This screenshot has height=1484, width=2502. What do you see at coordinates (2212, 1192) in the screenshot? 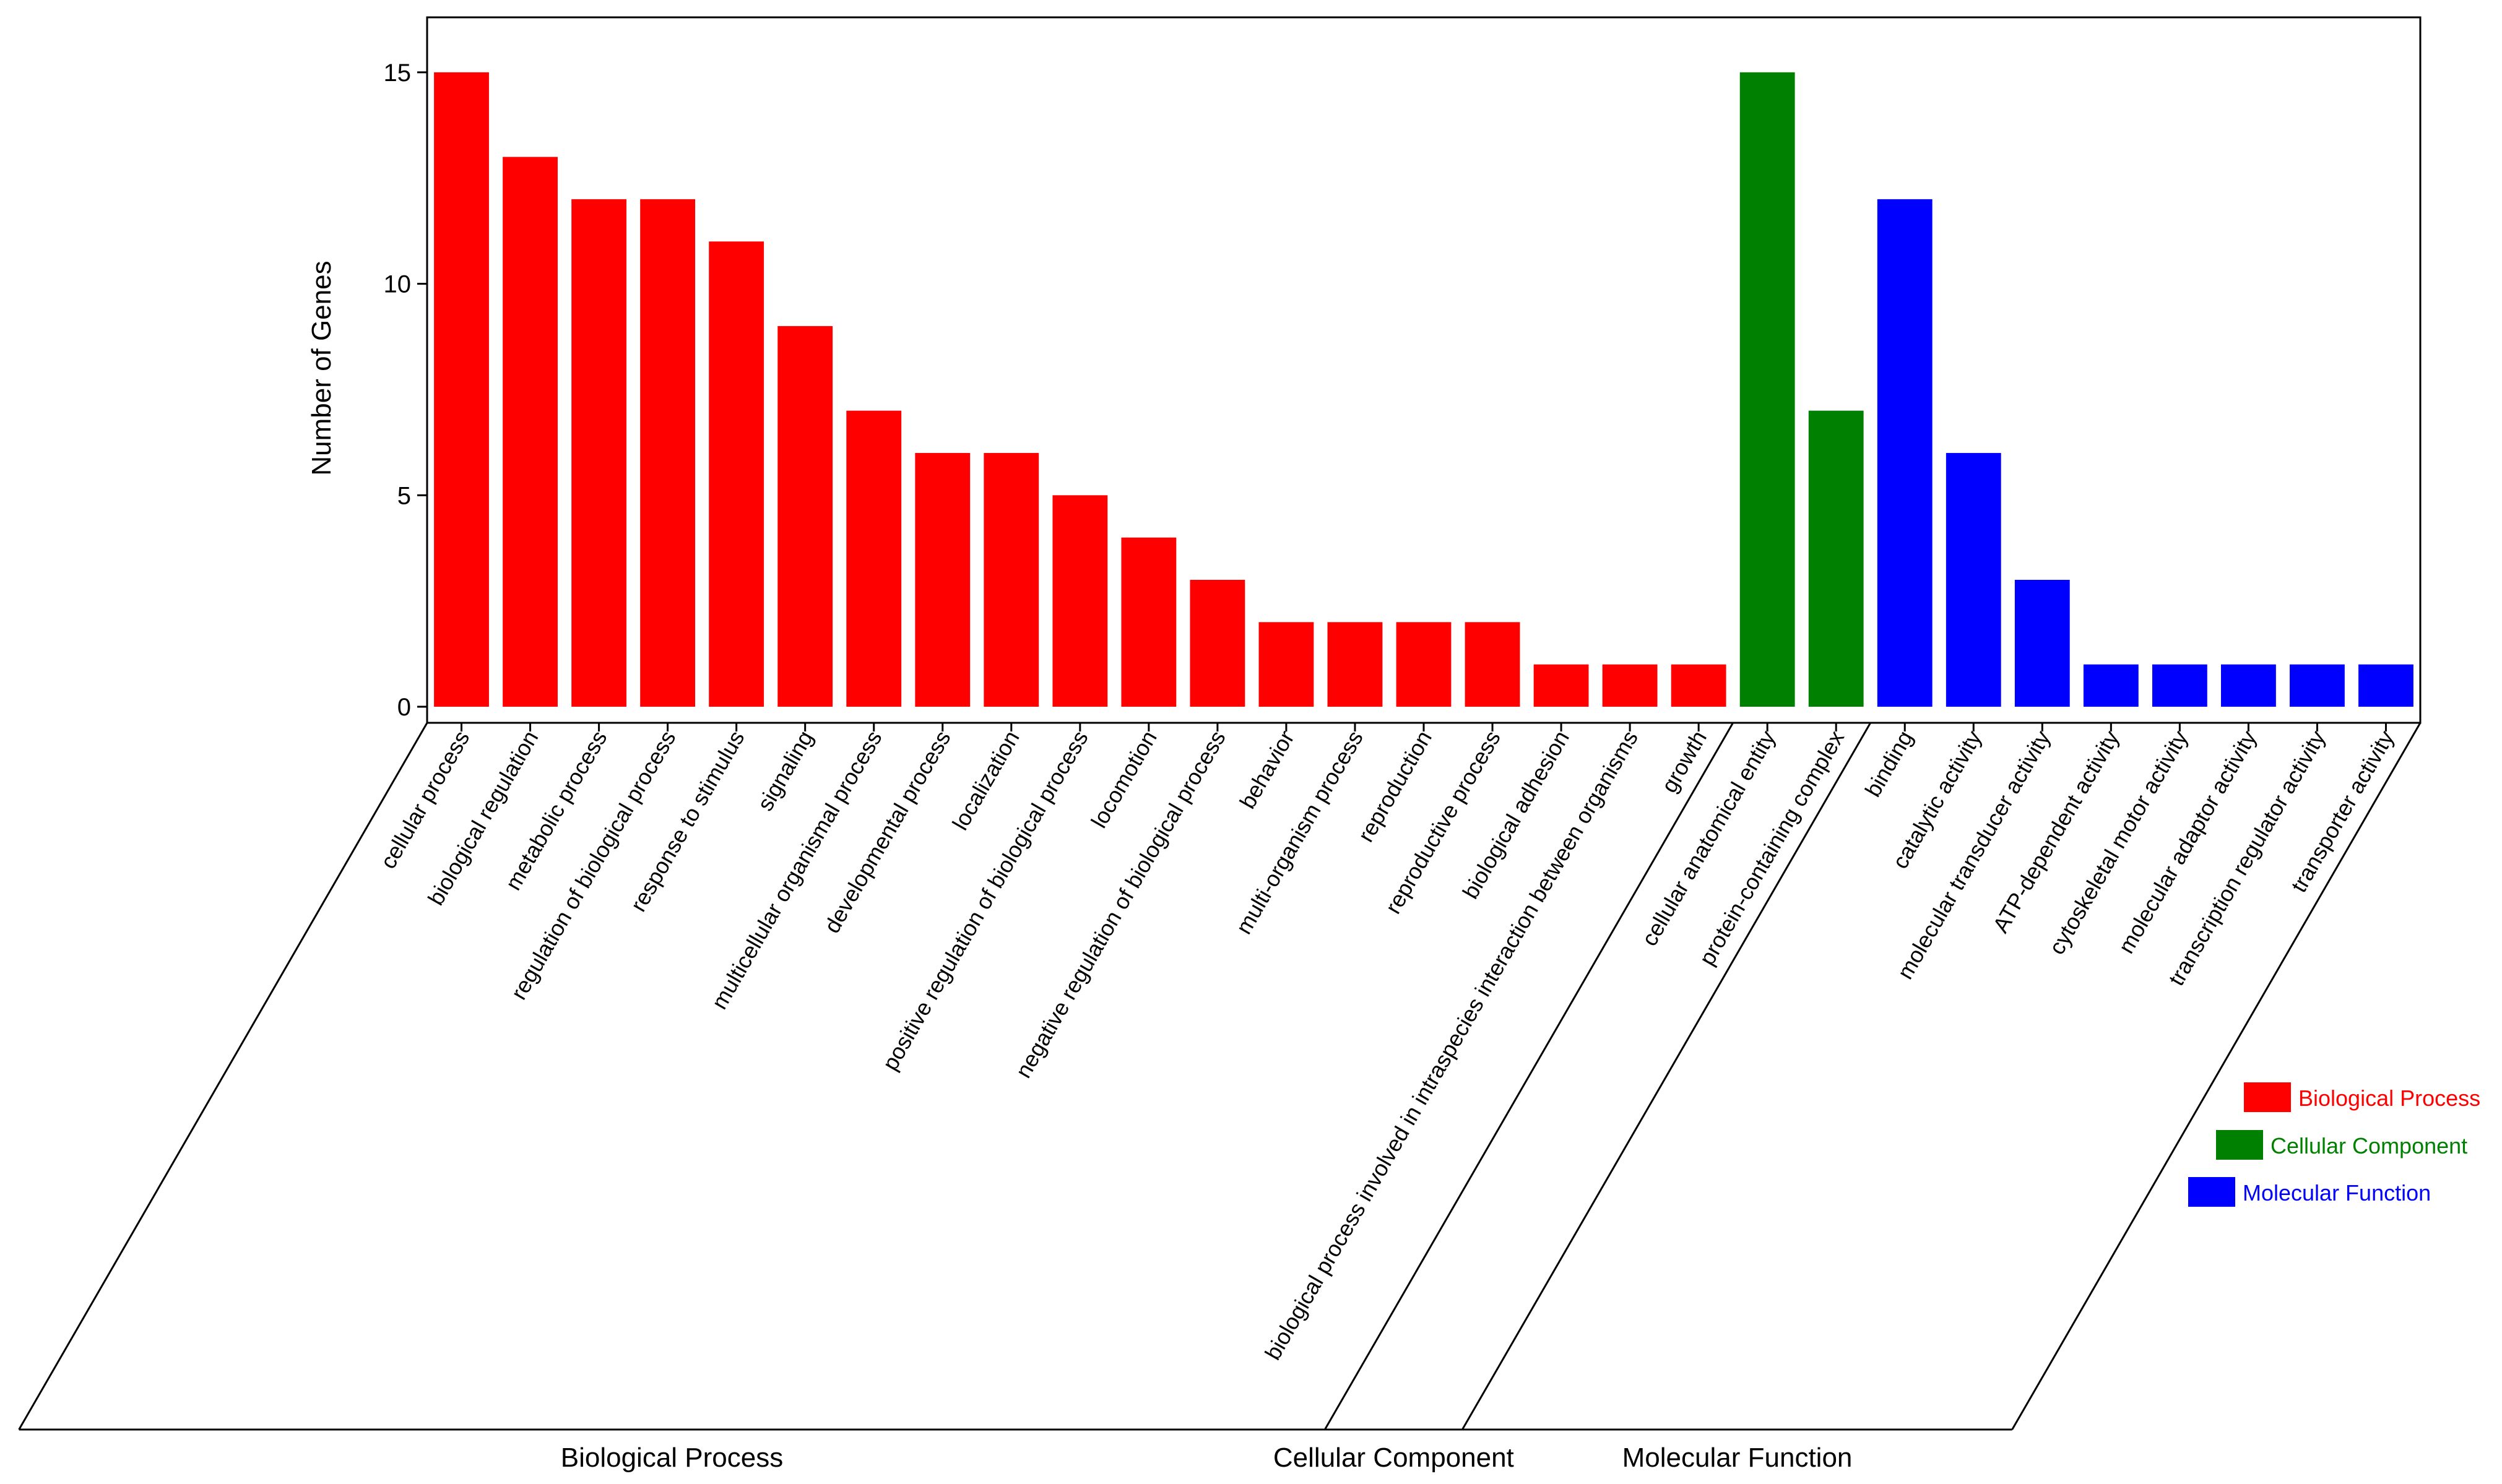
I see `legend-swatch-molecular_function` at bounding box center [2212, 1192].